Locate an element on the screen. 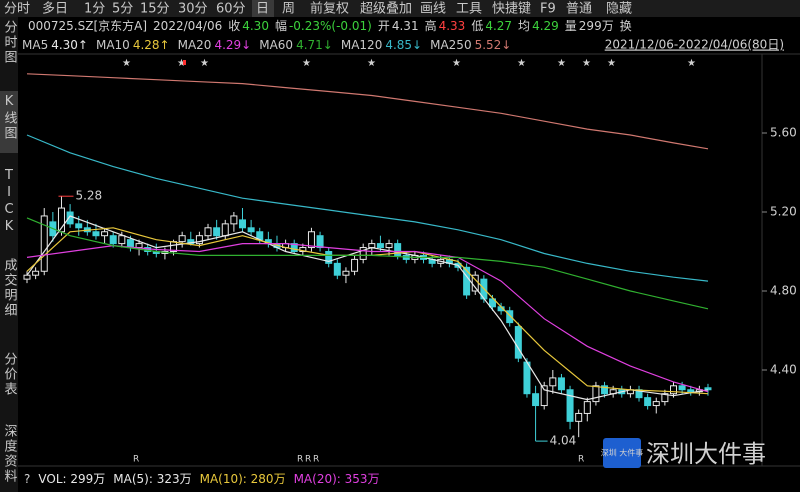 The image size is (800, 492). quote-item: 4.29 is located at coordinates (545, 26).